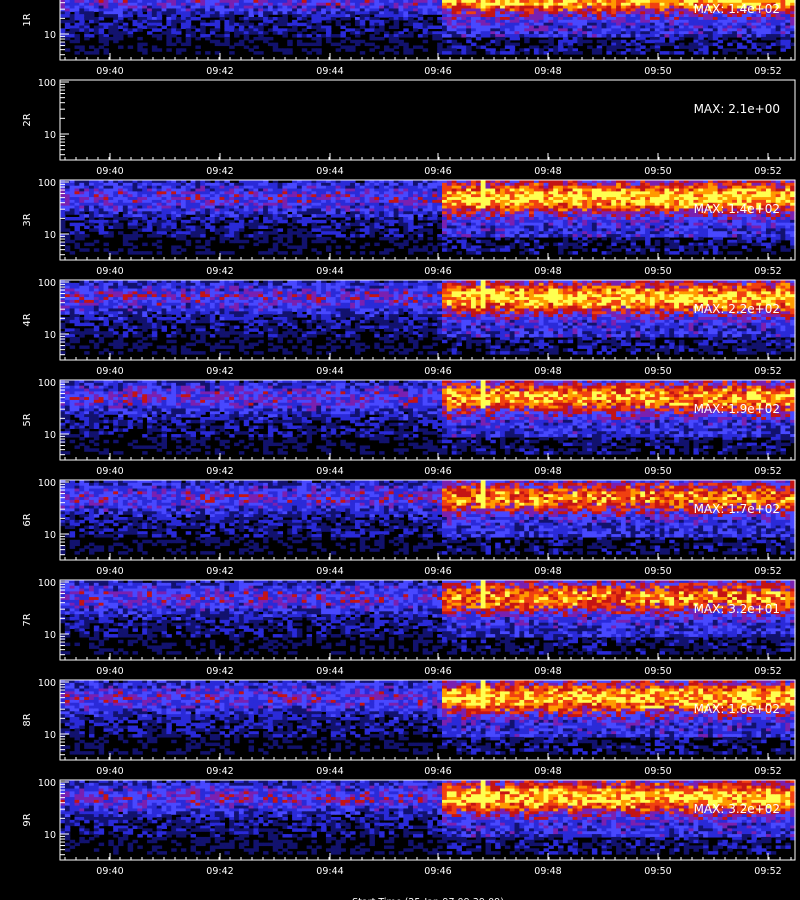  Describe the element at coordinates (657, 171) in the screenshot. I see `x-tick-label: 09:50` at that location.